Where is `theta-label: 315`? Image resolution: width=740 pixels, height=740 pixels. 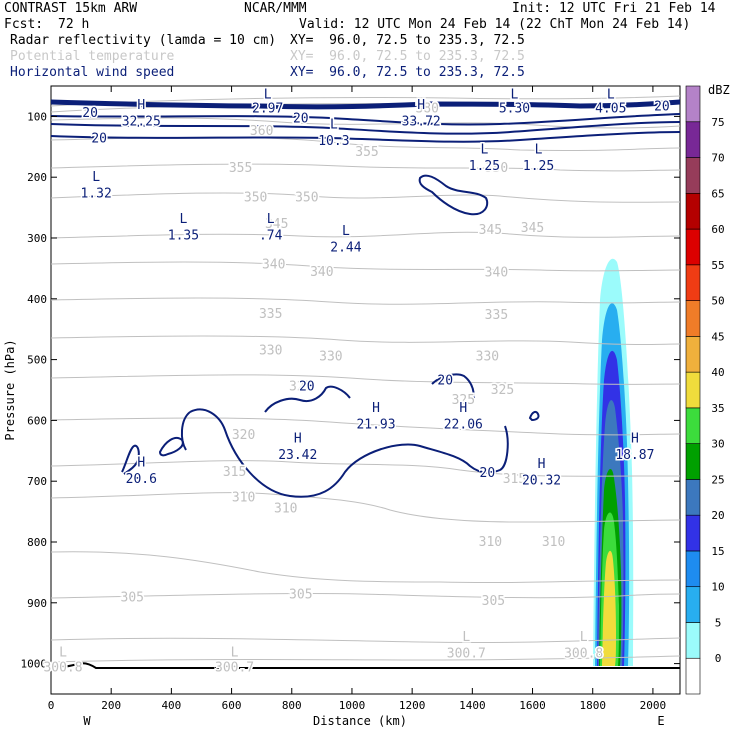
theta-label: 315 is located at coordinates (514, 479).